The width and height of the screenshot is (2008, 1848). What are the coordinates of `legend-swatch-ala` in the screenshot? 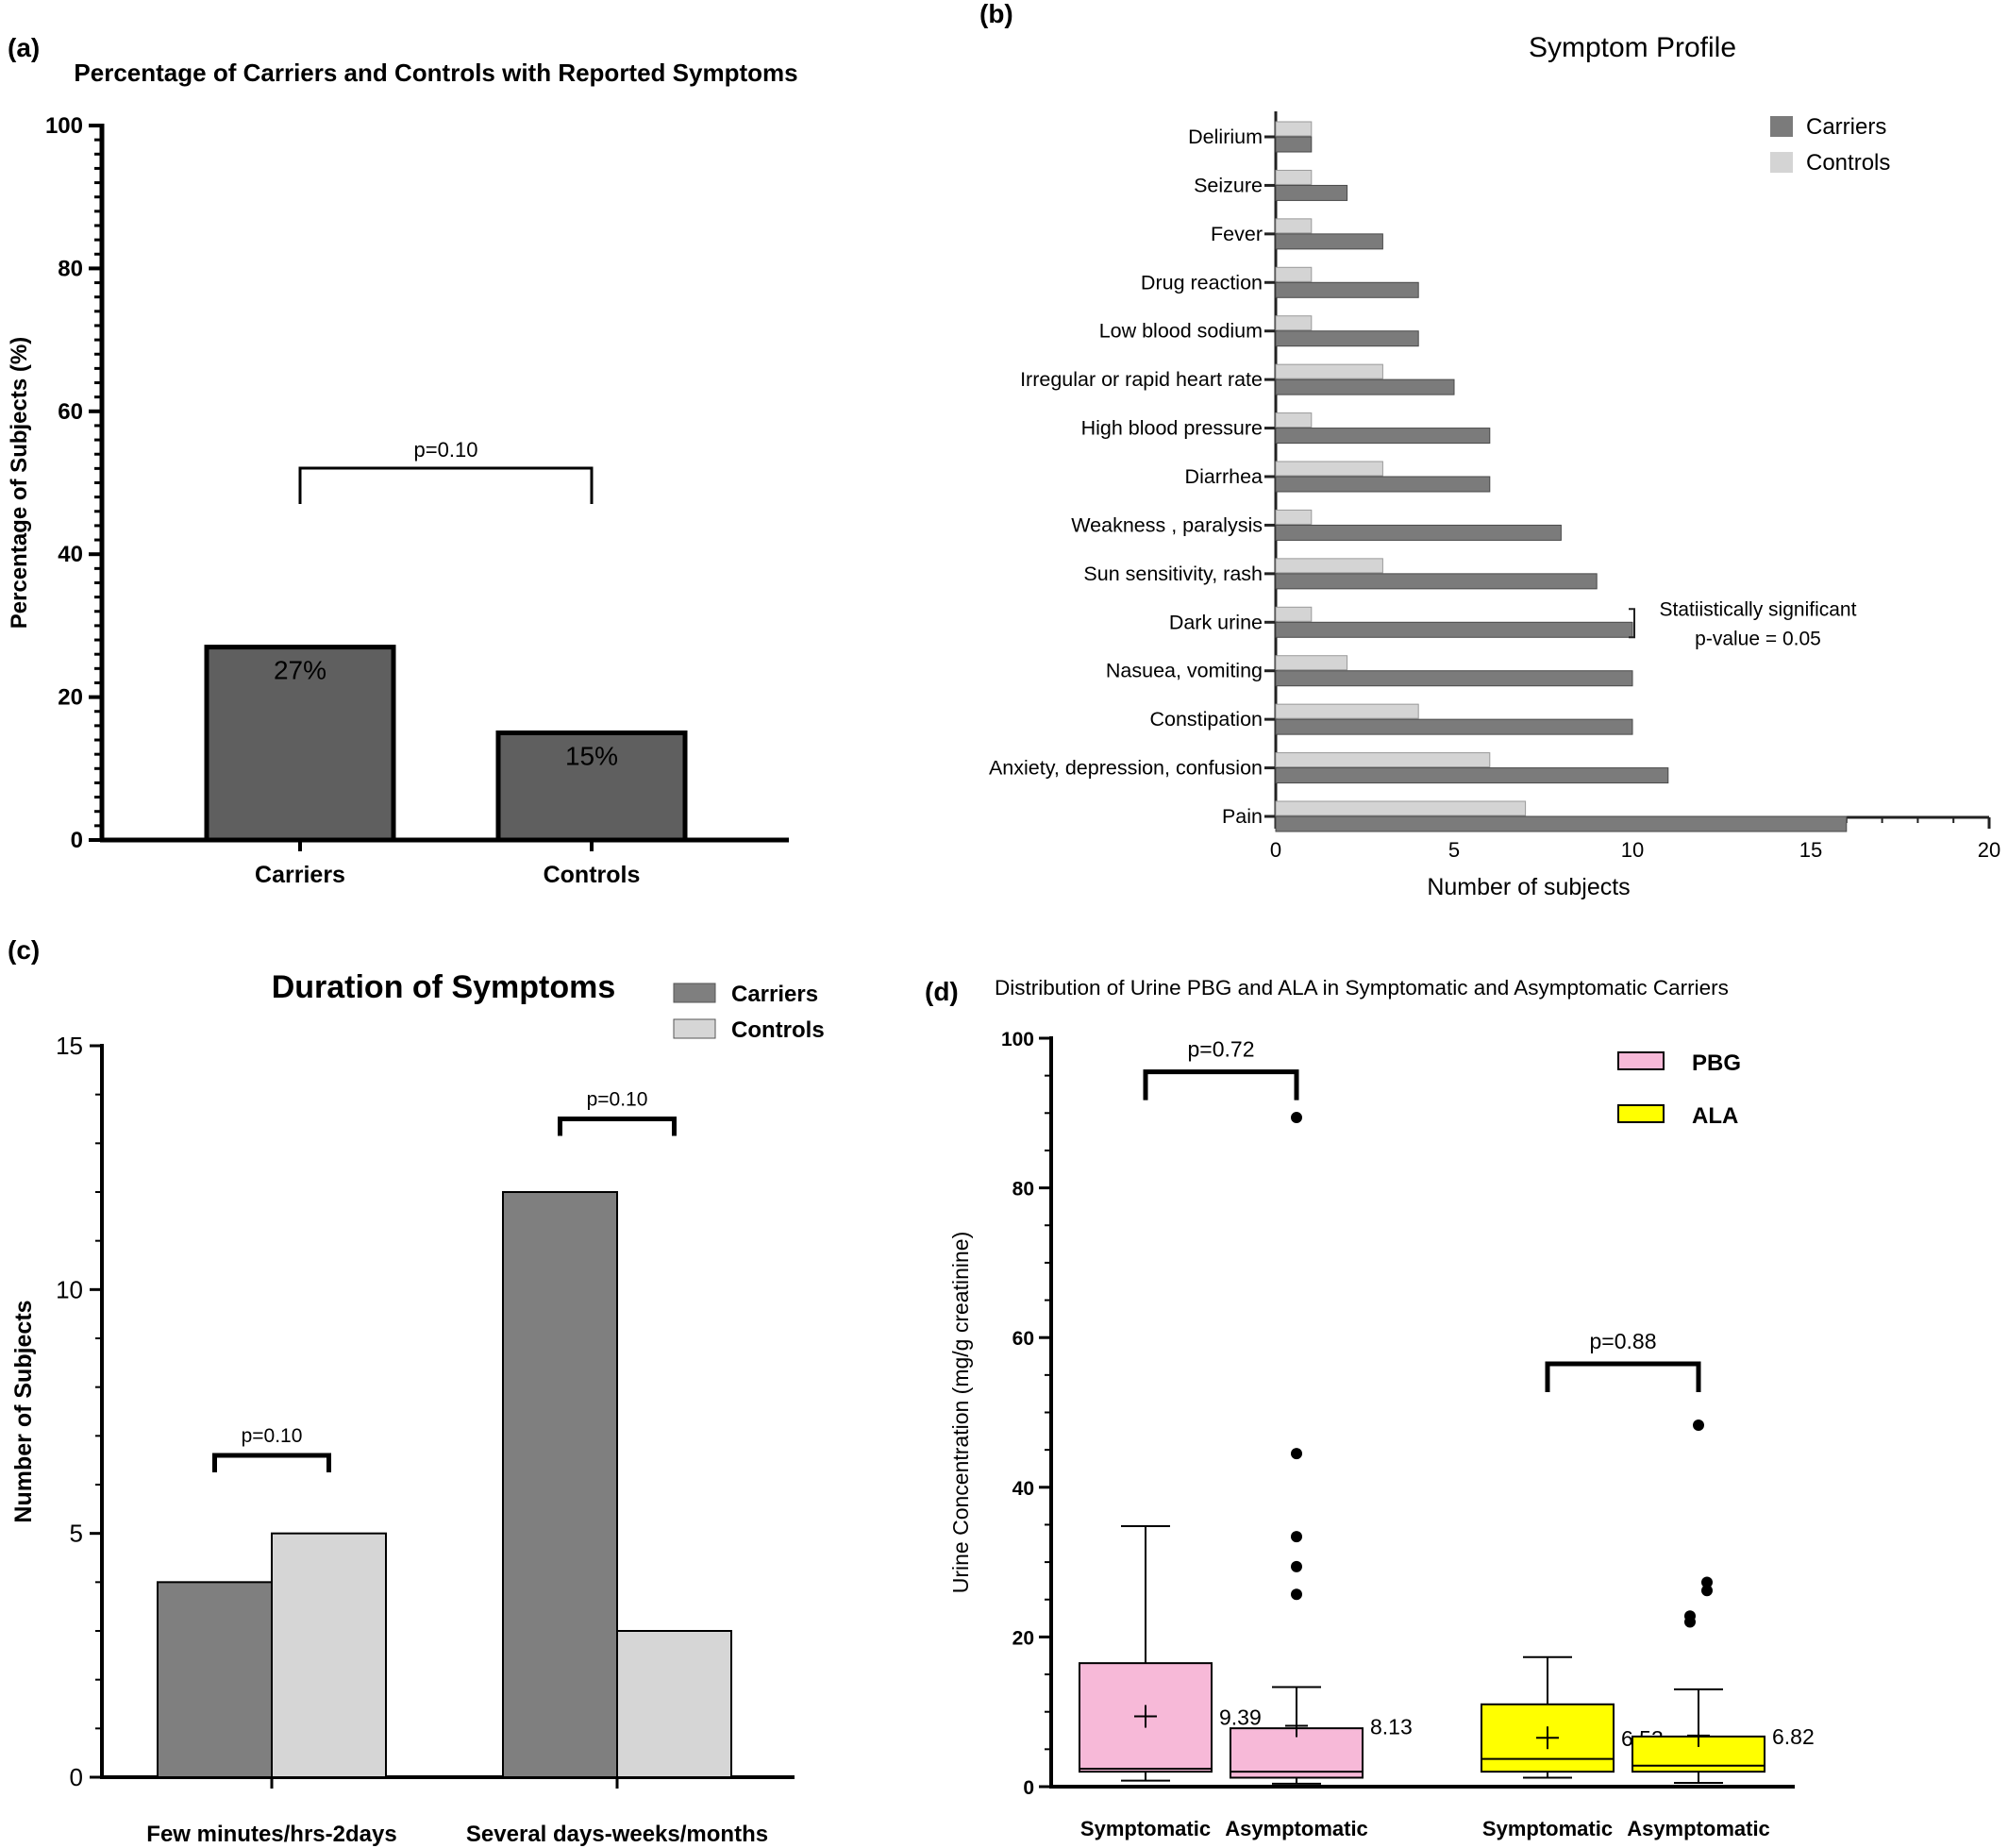 It's located at (1641, 1113).